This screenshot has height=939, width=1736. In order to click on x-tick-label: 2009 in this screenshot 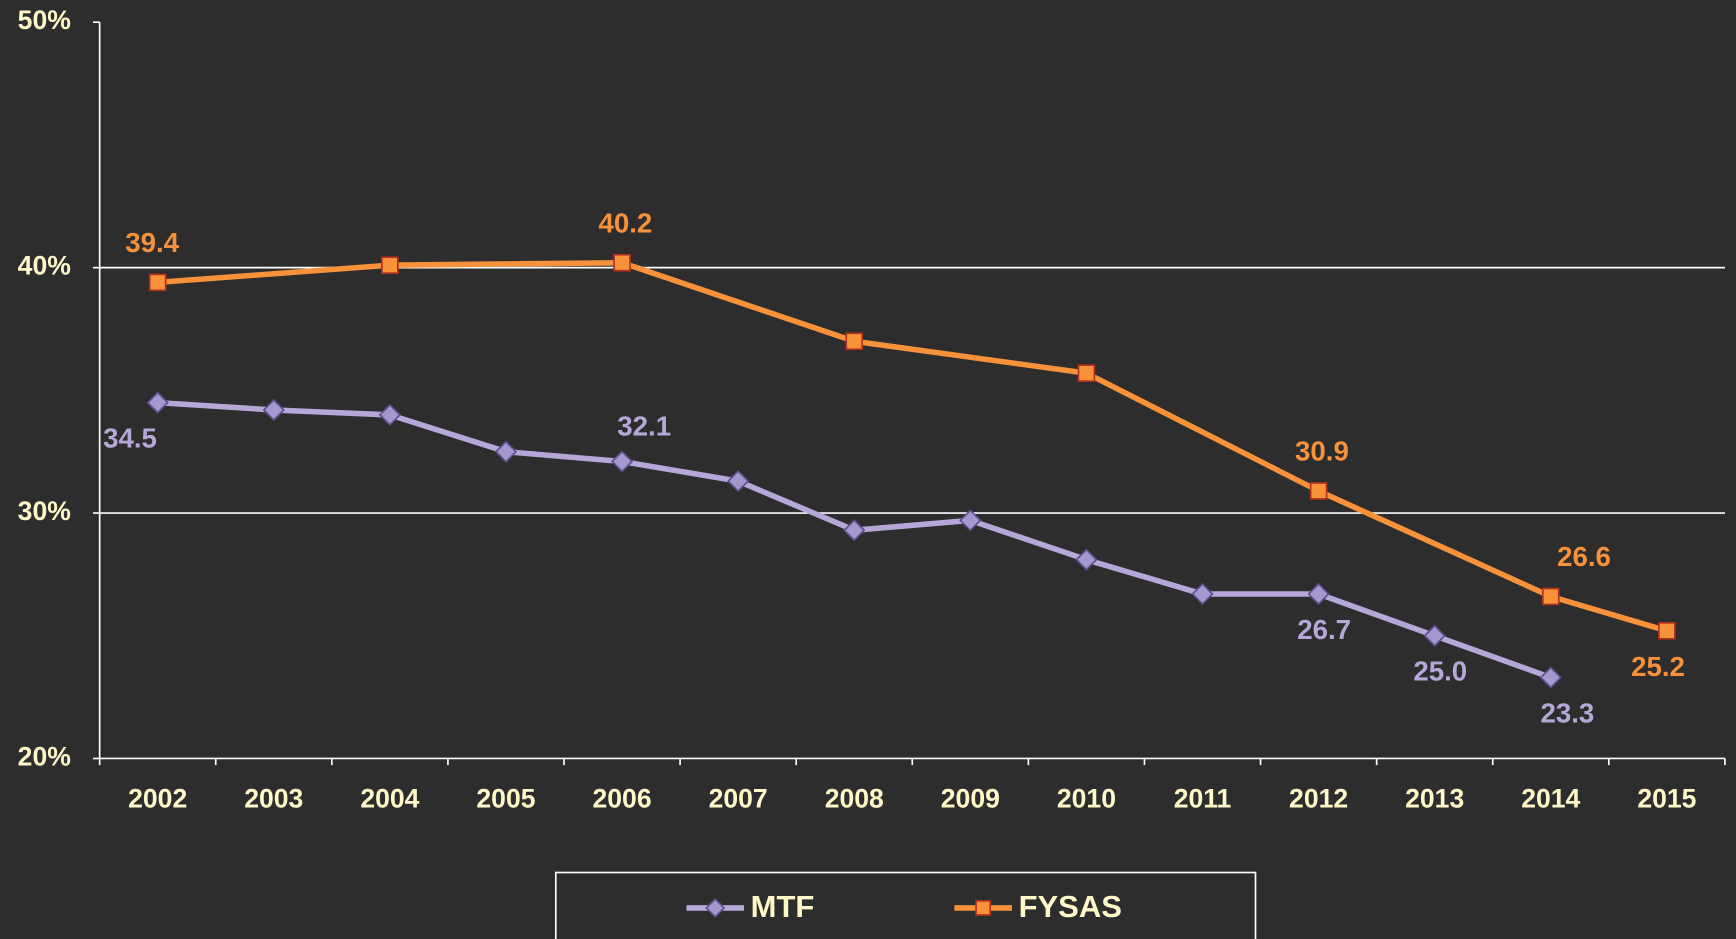, I will do `click(970, 799)`.